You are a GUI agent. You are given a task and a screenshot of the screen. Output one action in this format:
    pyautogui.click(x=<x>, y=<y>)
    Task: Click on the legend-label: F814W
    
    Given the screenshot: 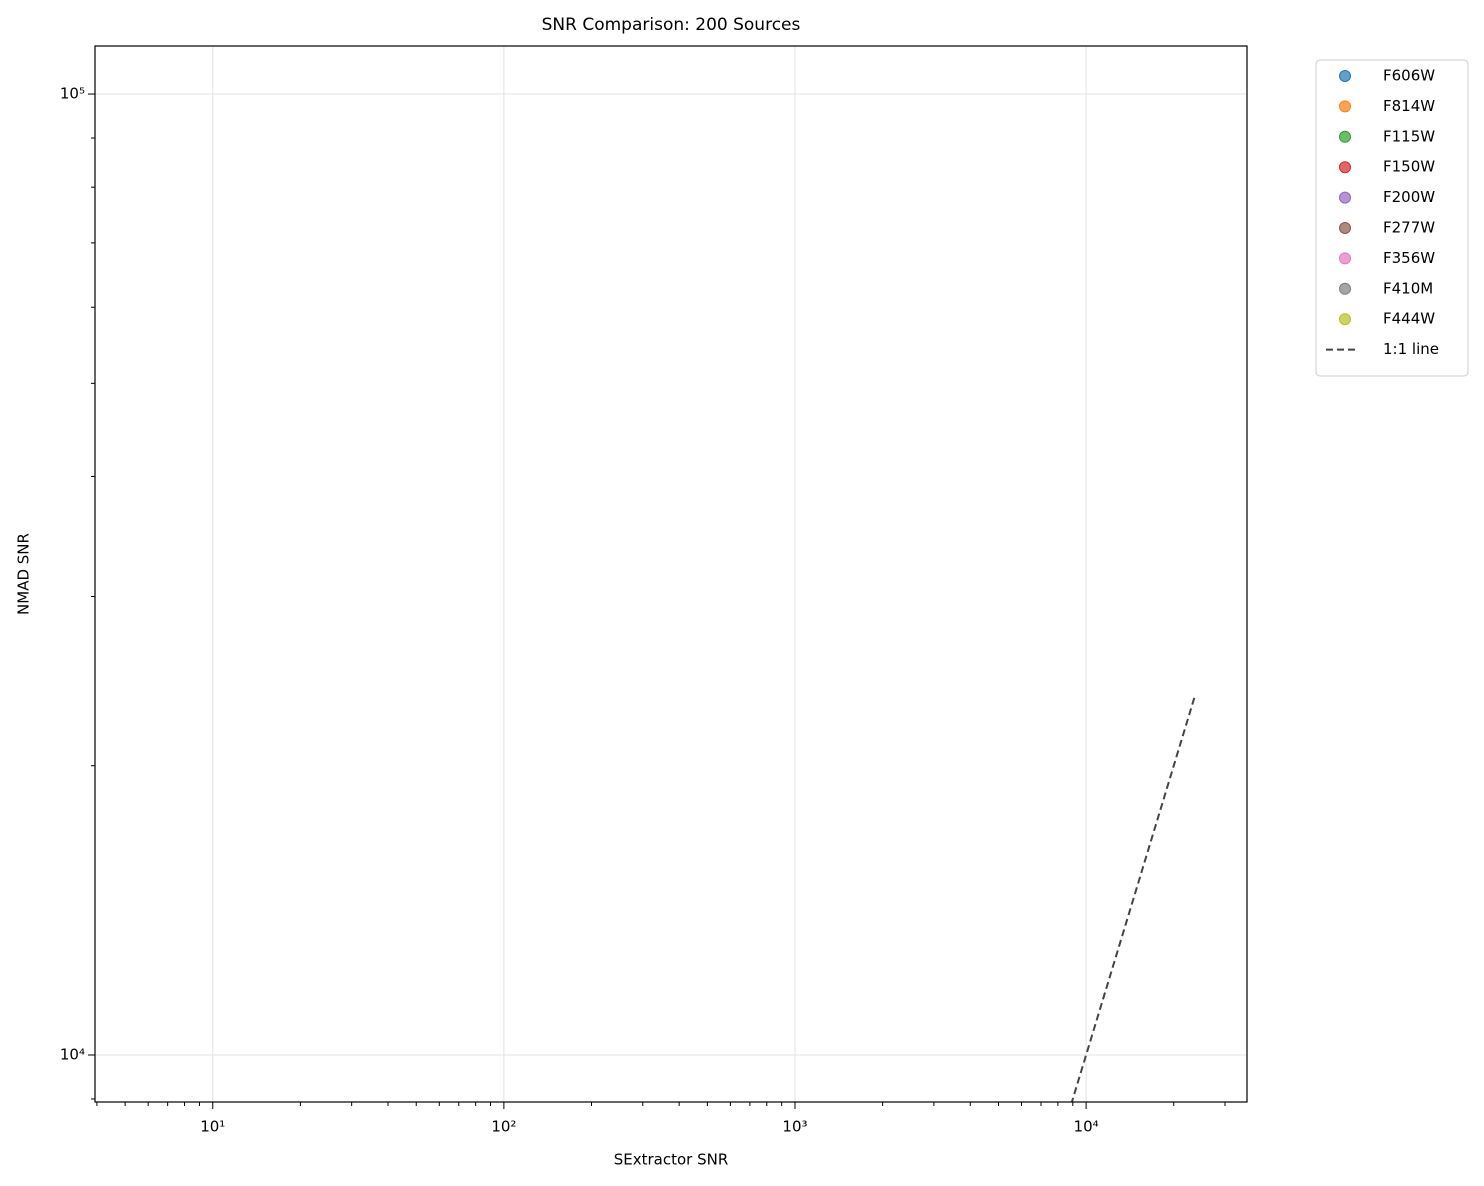 What is the action you would take?
    pyautogui.click(x=1409, y=106)
    